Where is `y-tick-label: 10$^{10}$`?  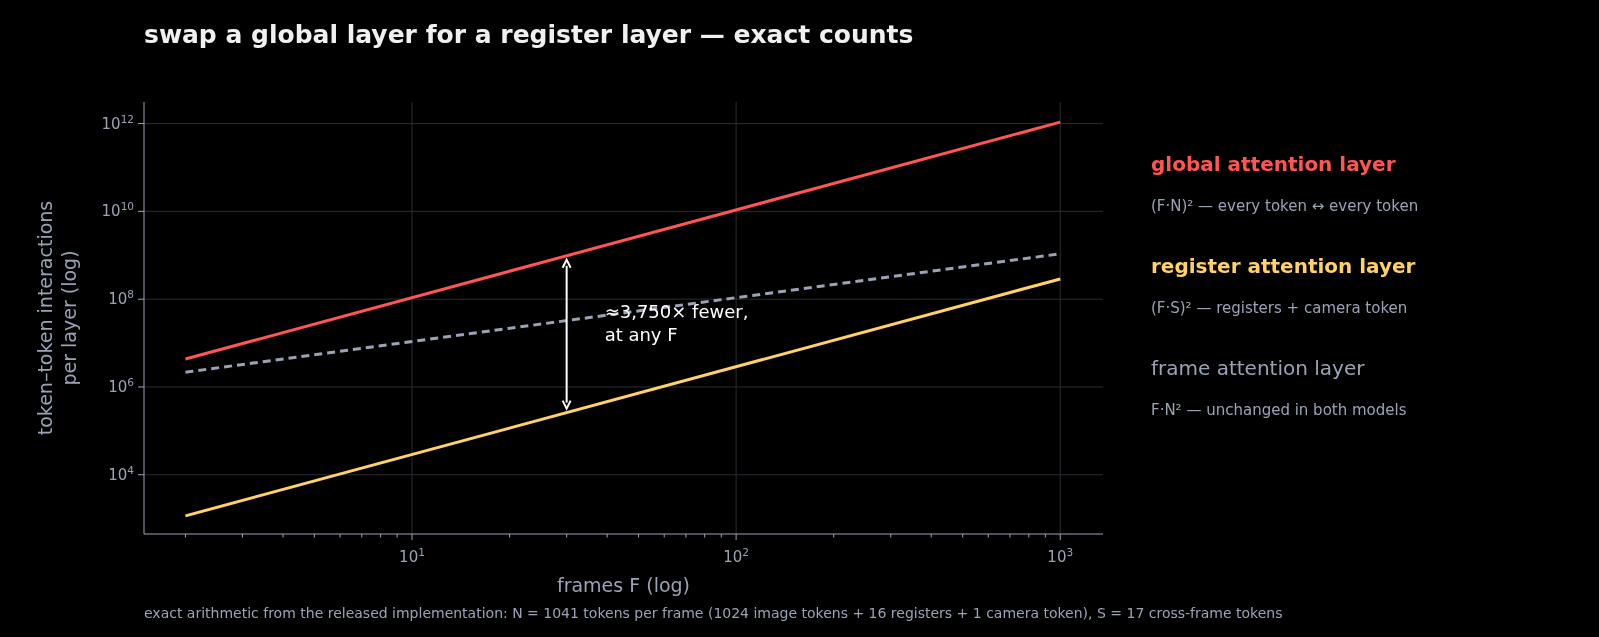 y-tick-label: 10$^{10}$ is located at coordinates (117, 210).